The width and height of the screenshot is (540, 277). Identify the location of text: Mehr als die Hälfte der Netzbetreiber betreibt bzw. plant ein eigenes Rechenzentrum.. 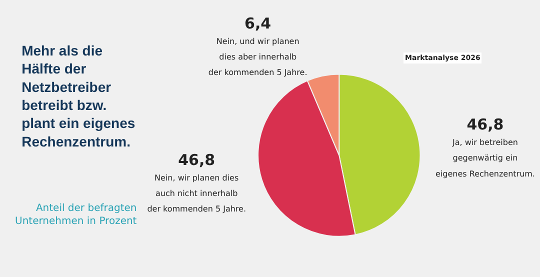
(79, 96).